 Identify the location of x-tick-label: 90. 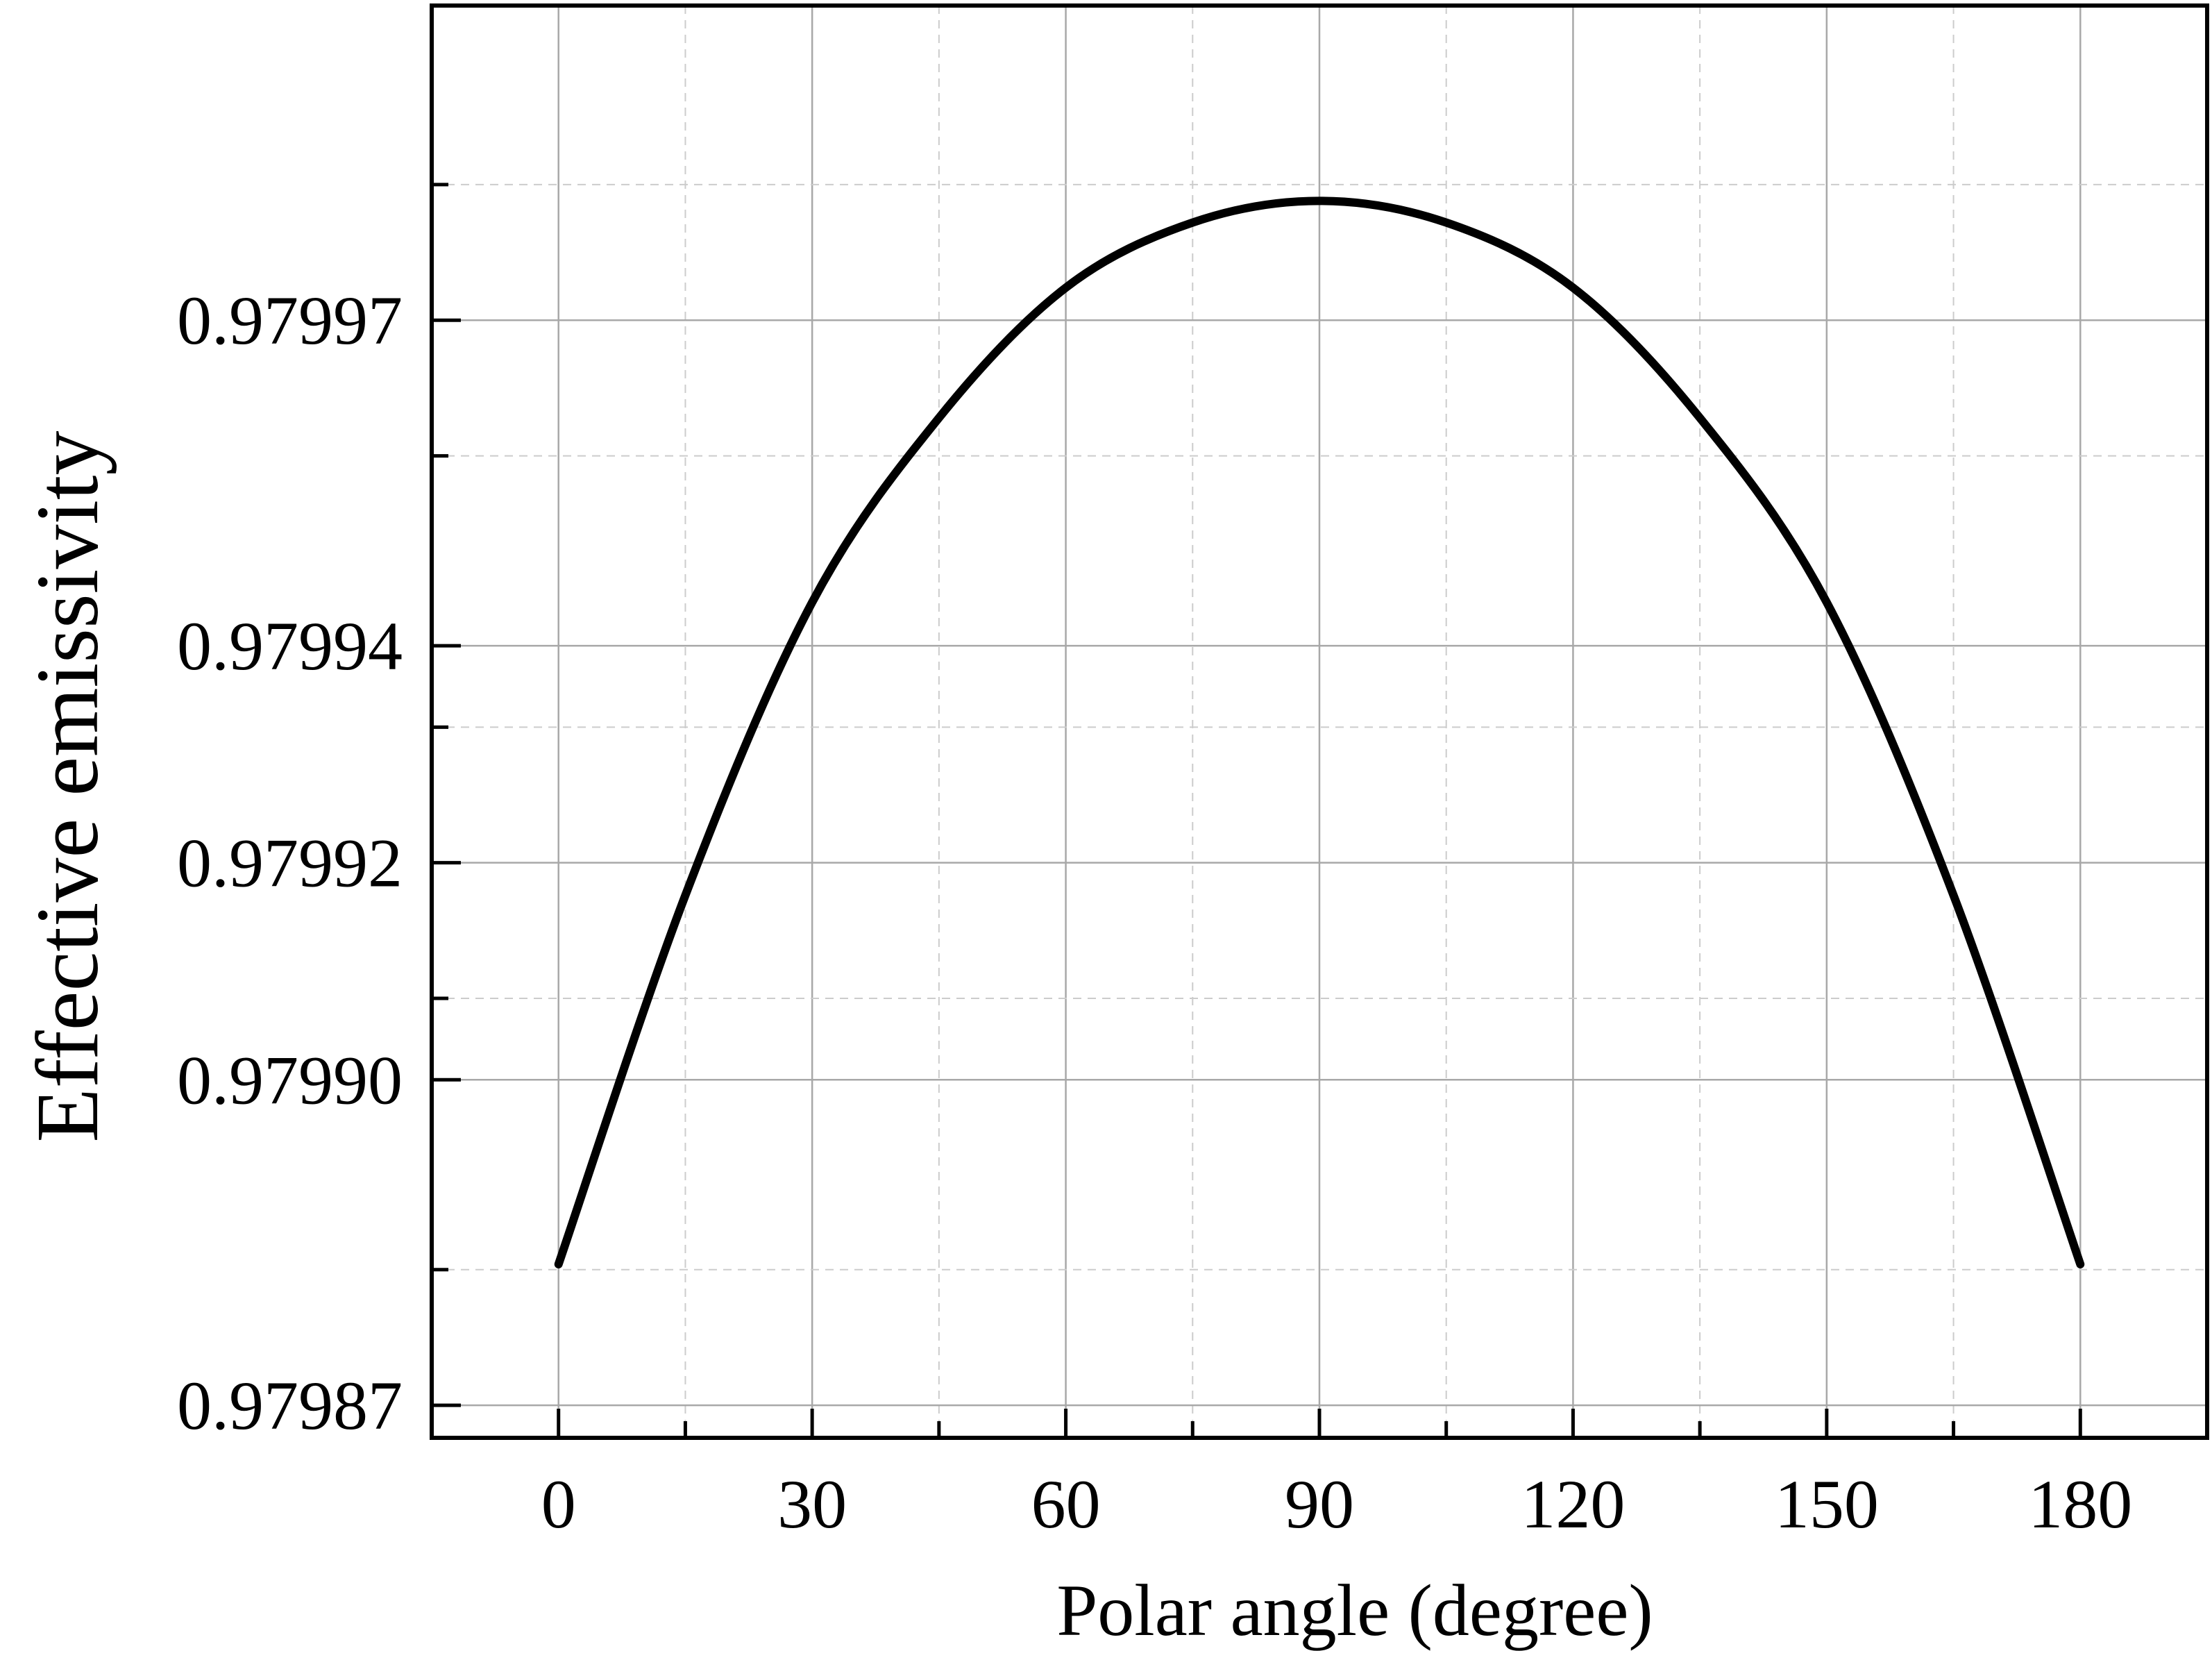
(1320, 1504).